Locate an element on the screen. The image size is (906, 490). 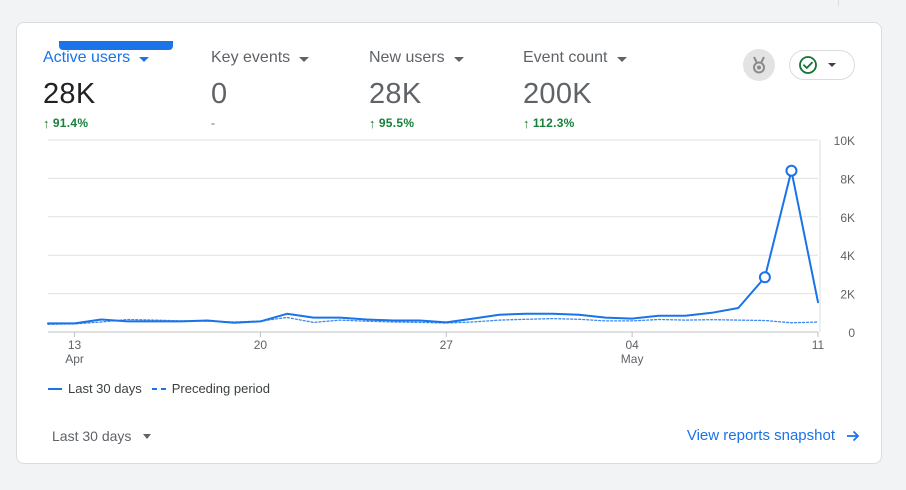
metric-tab-active-users: Active users 28K ↑ 91.4% is located at coordinates (96, 89).